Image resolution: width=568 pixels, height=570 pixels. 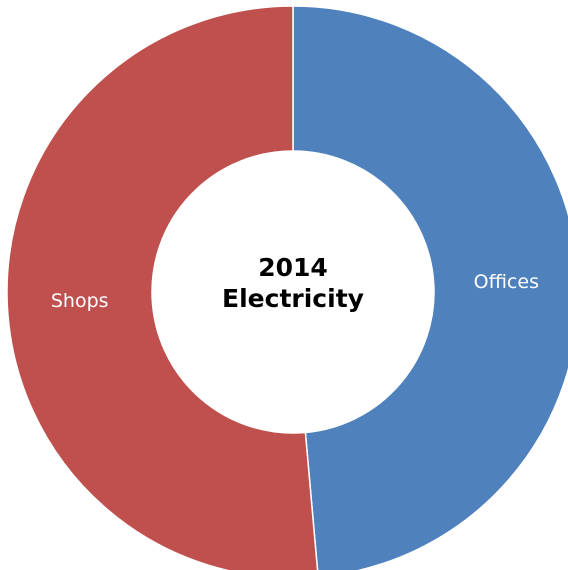 I want to click on slice-label: Offices, so click(x=506, y=282).